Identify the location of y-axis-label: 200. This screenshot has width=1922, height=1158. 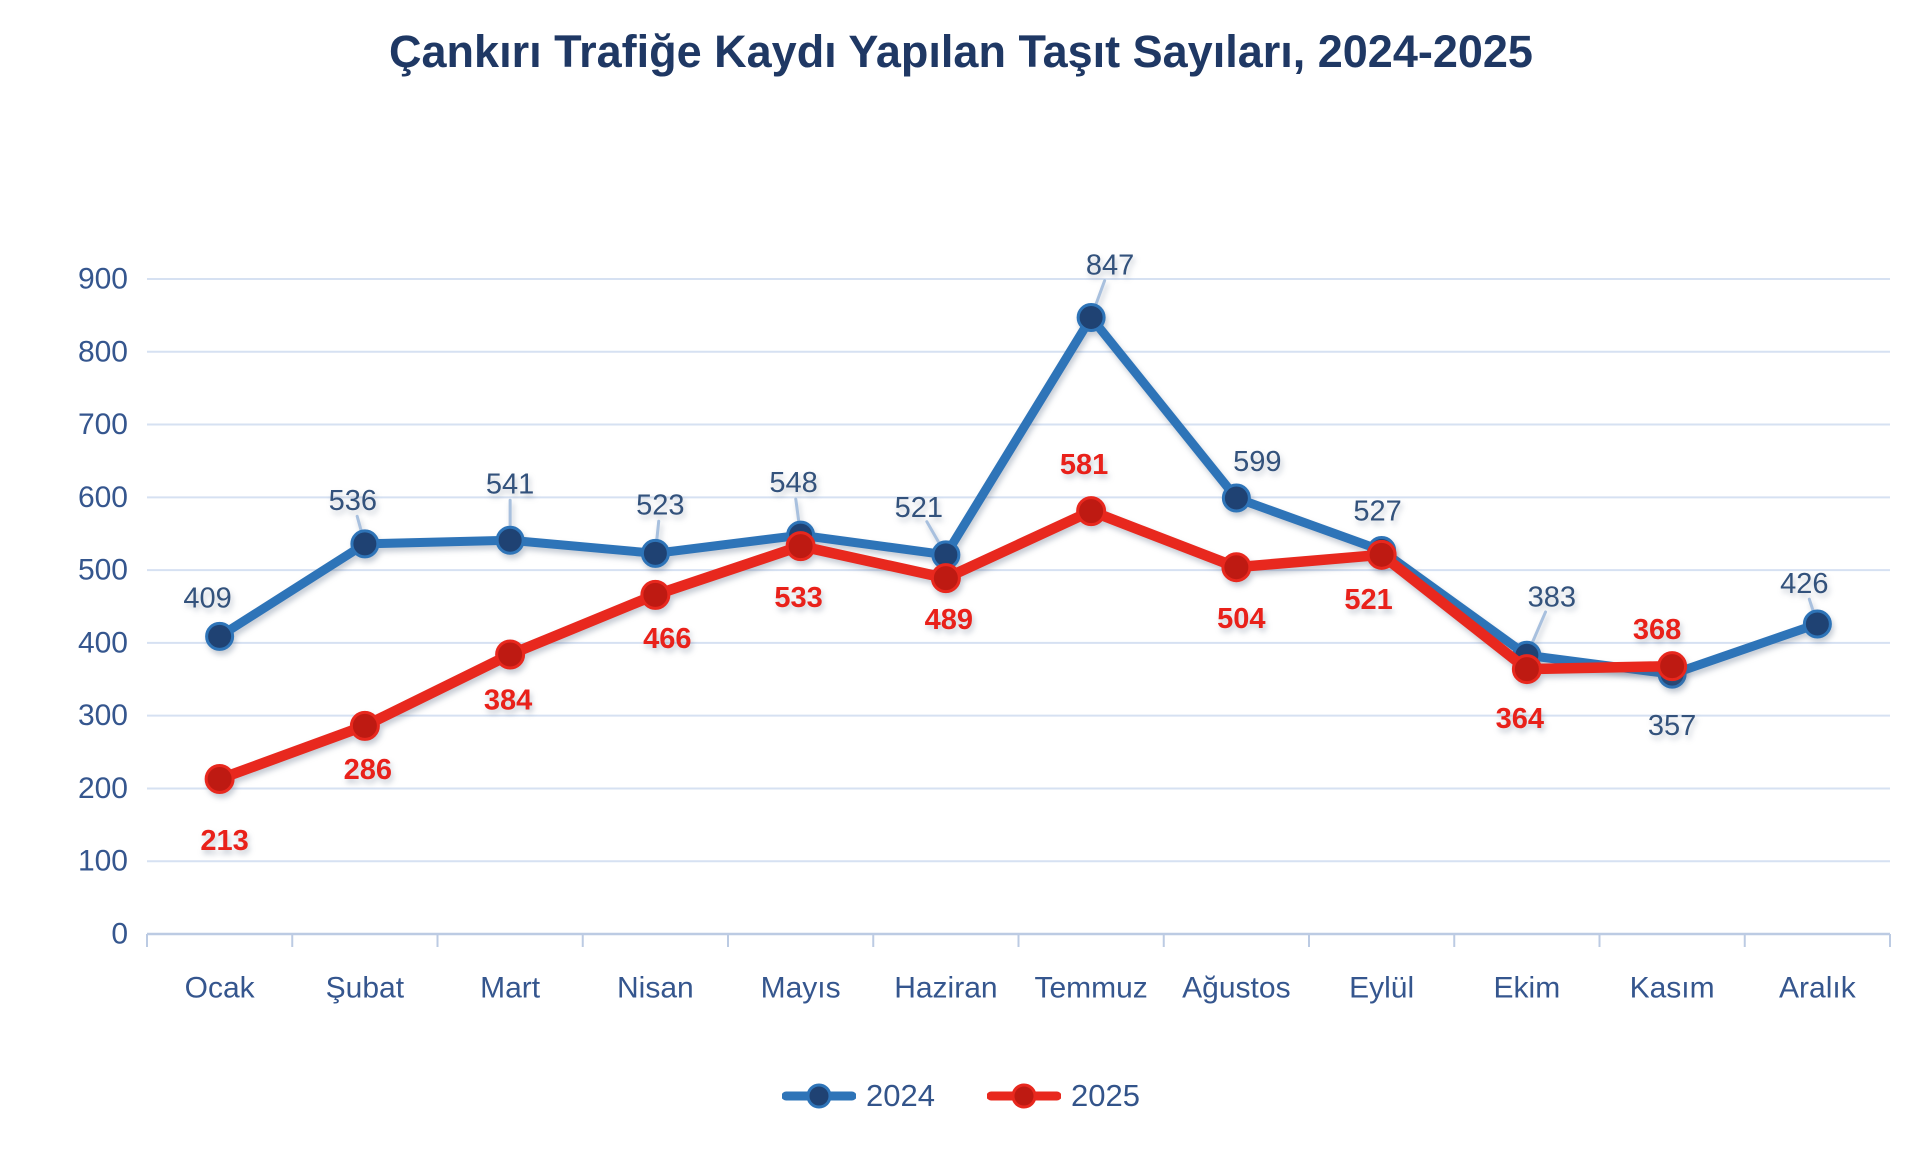
(103, 788).